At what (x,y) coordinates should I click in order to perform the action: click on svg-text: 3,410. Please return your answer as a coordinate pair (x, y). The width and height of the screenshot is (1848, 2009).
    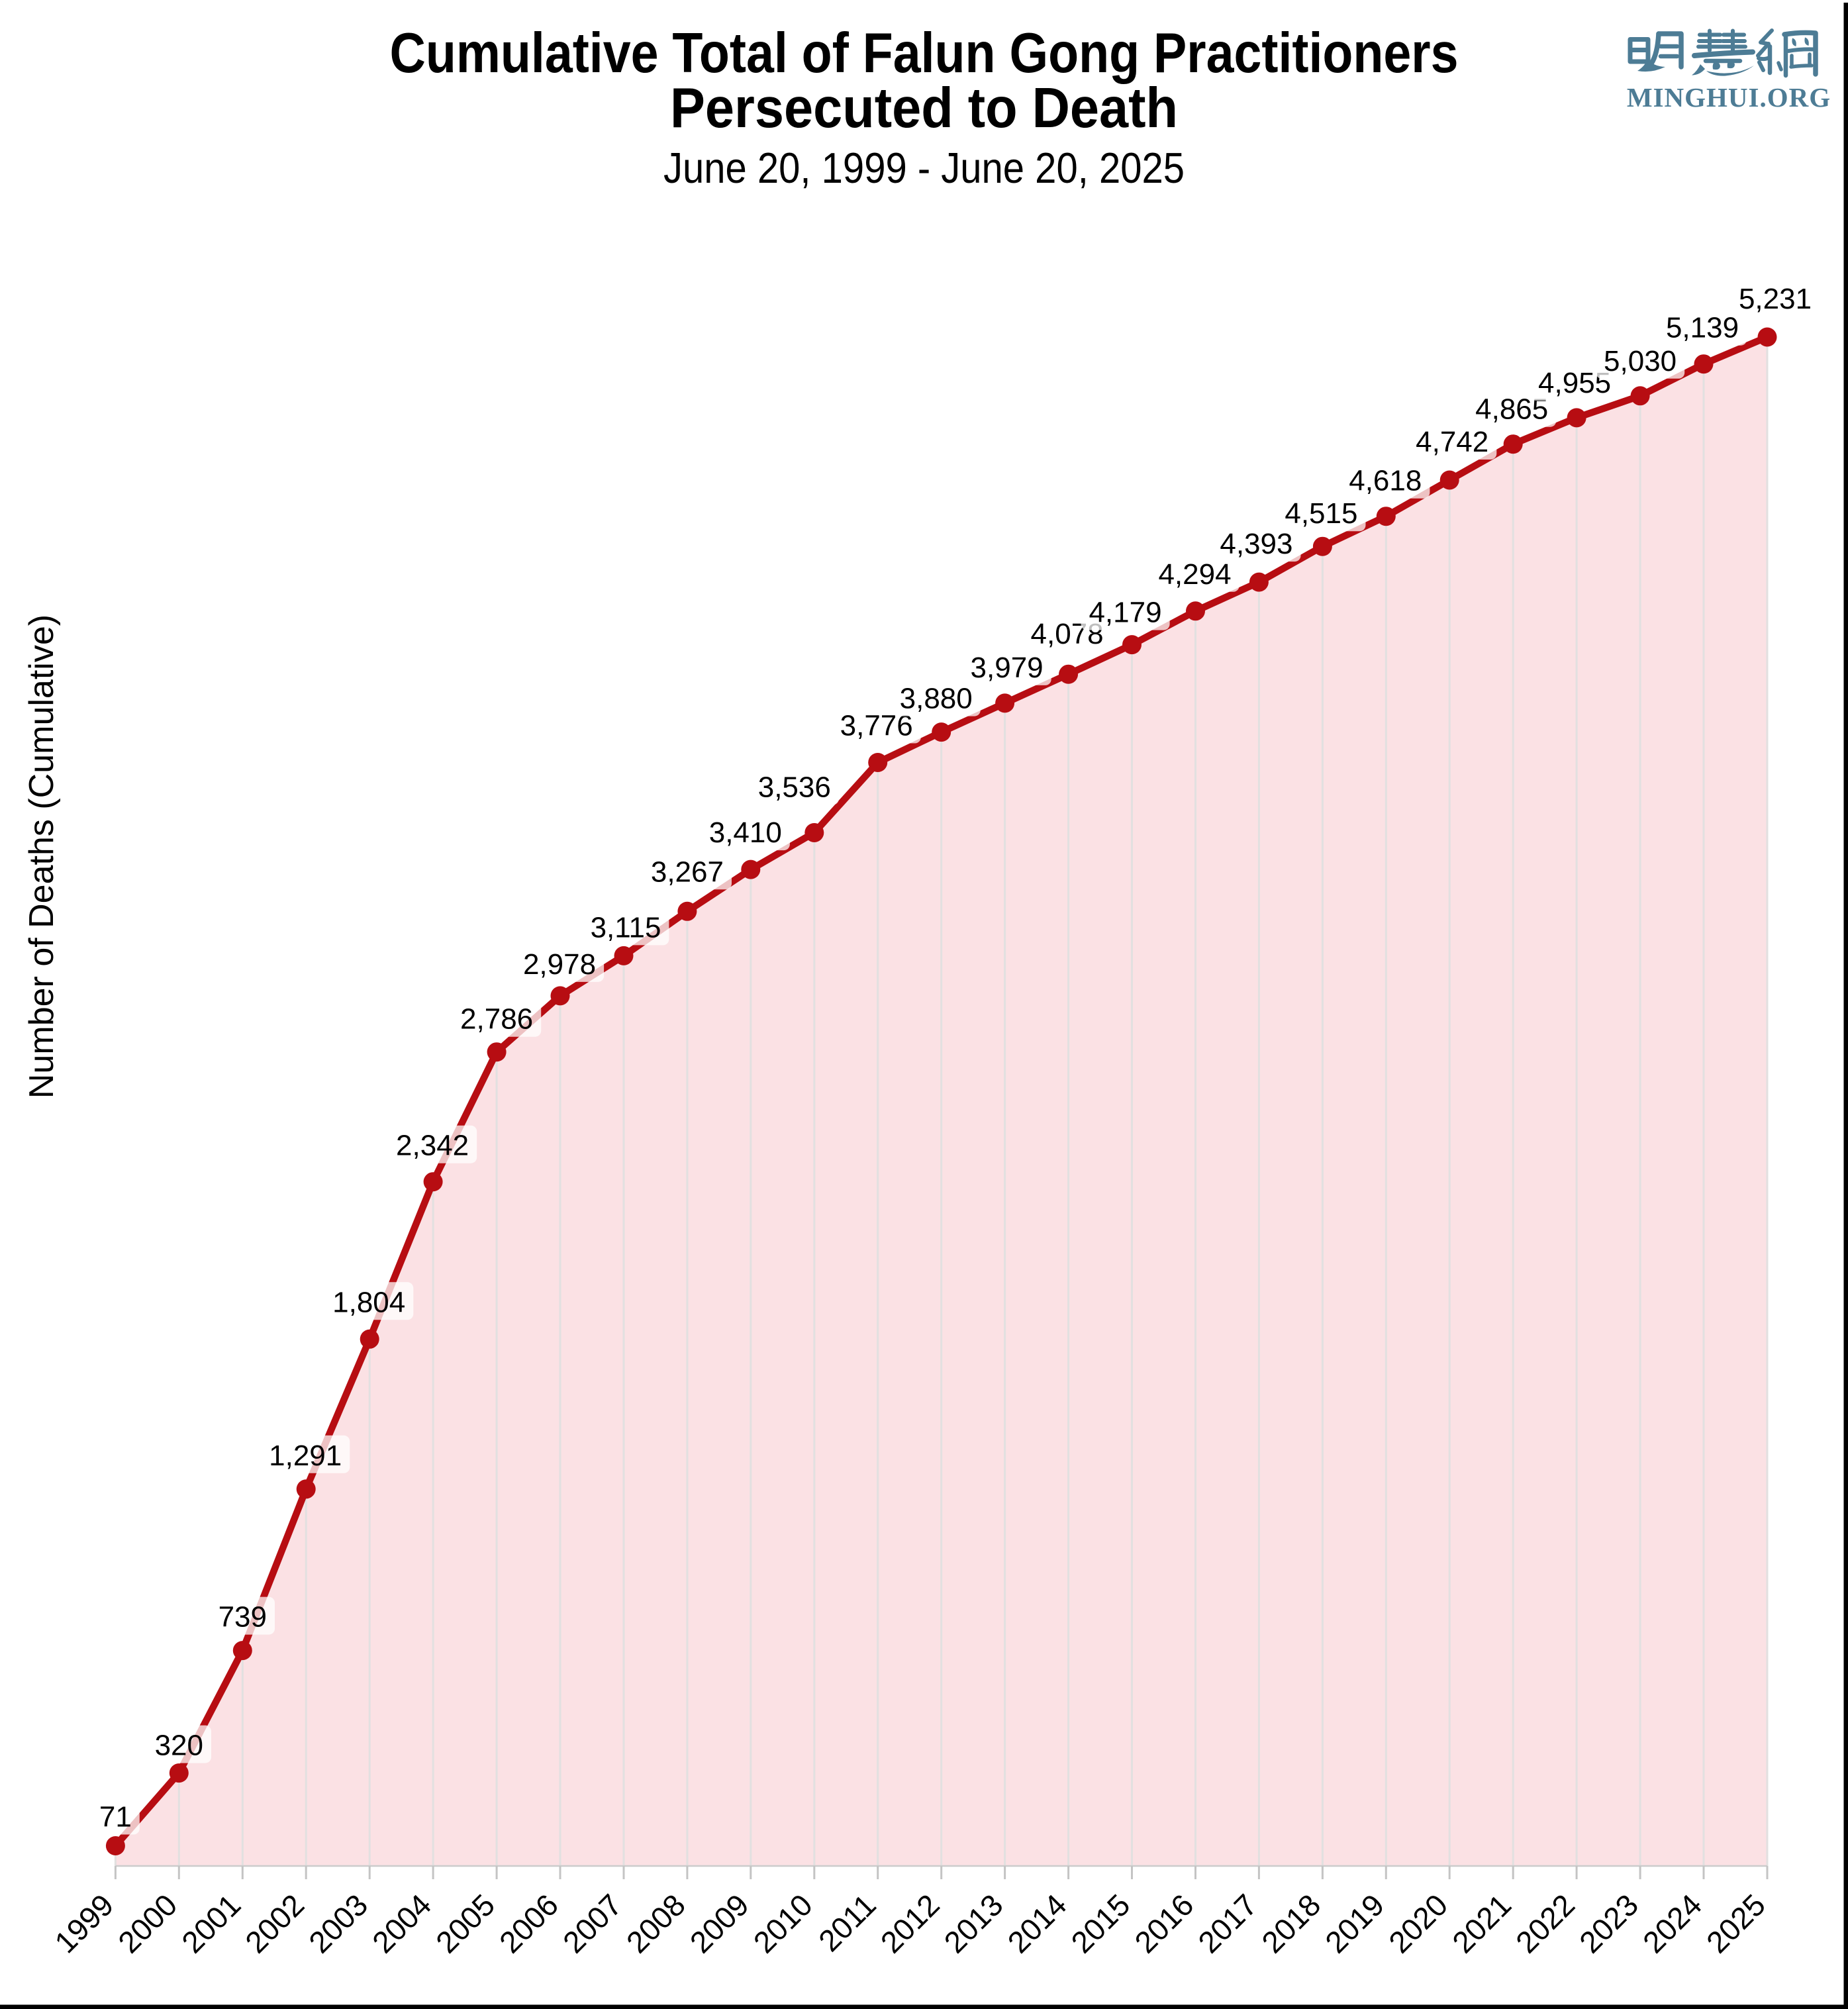
    Looking at the image, I should click on (745, 832).